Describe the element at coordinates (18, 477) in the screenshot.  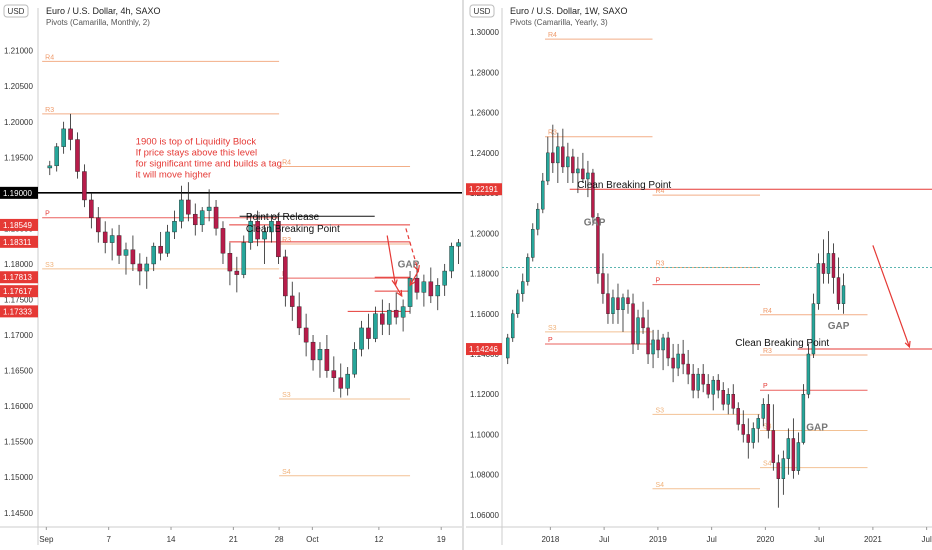
I see `y-tick-label: 1.15000` at that location.